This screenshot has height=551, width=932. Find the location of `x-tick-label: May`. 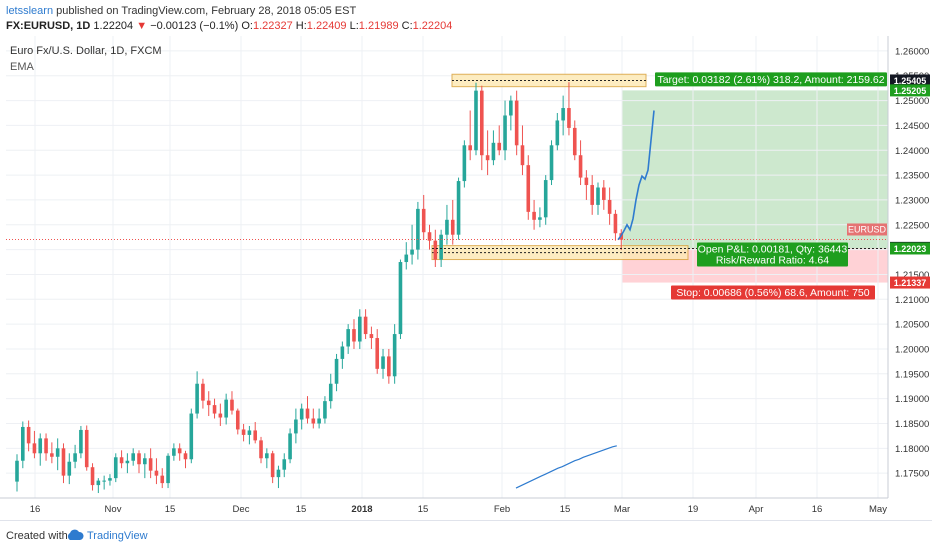

x-tick-label: May is located at coordinates (878, 509).